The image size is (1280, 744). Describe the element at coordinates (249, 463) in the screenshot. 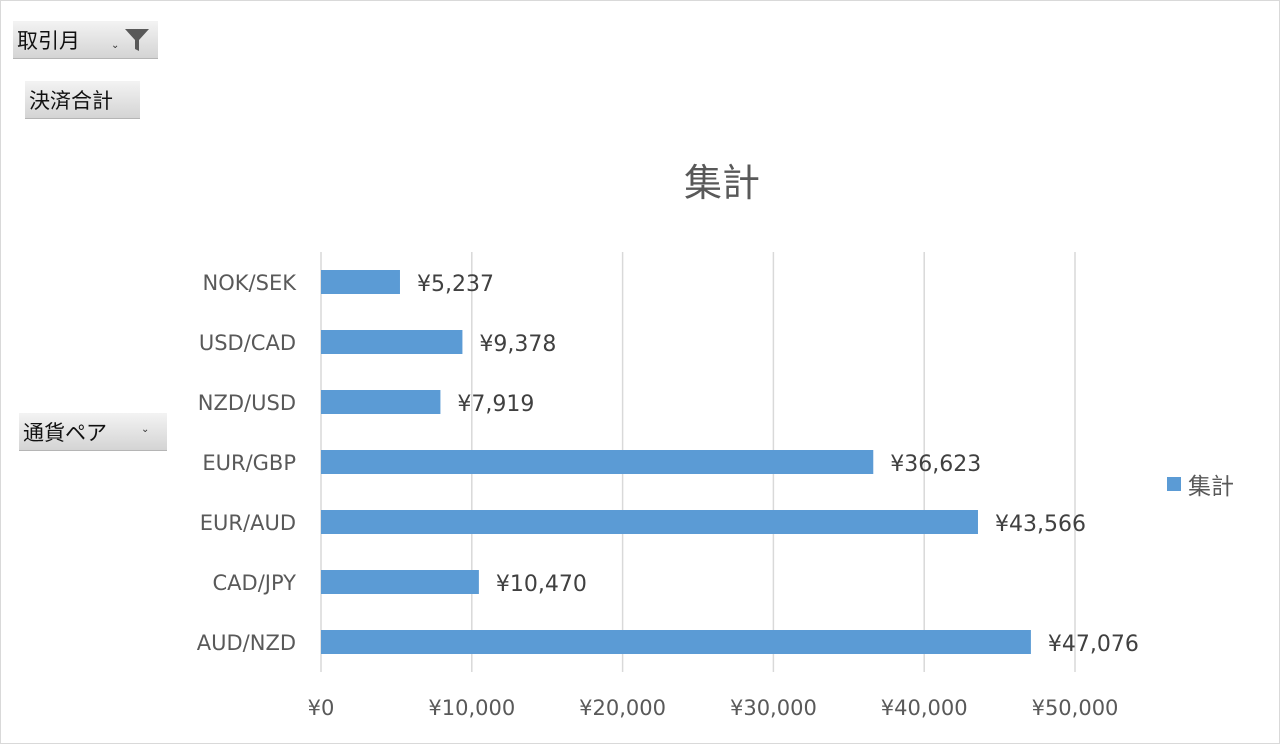

I see `category-label: EUR/GBP` at that location.